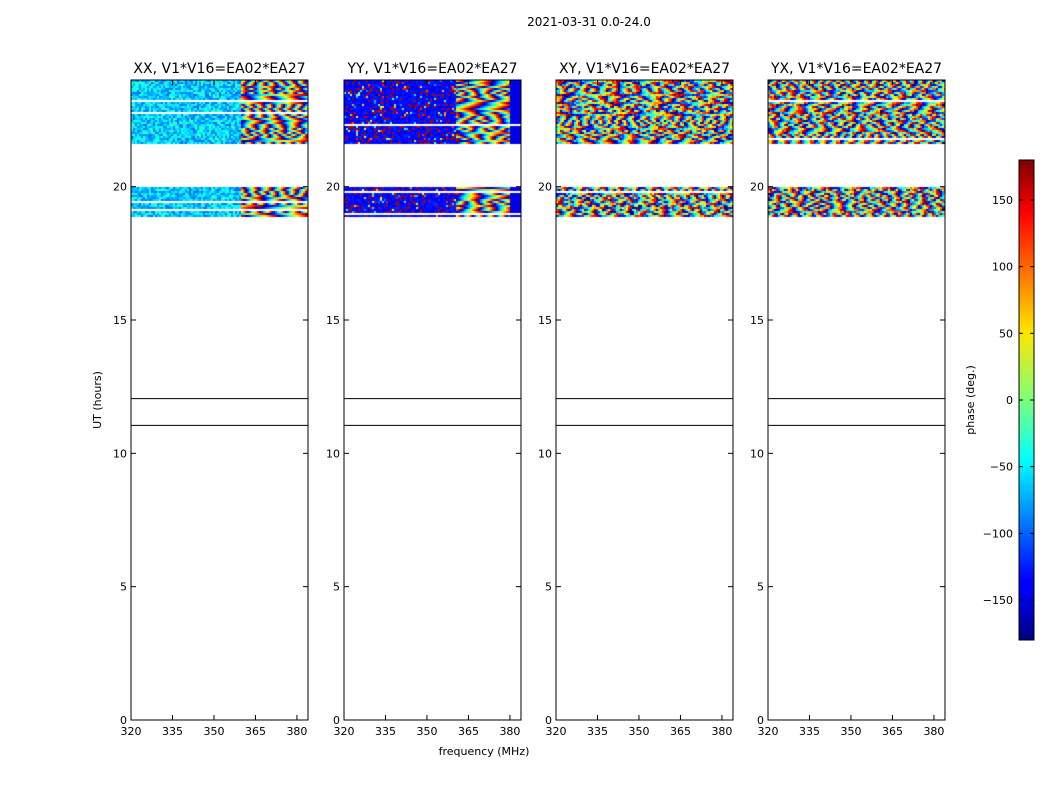  I want to click on heatmap-yx, so click(856, 400).